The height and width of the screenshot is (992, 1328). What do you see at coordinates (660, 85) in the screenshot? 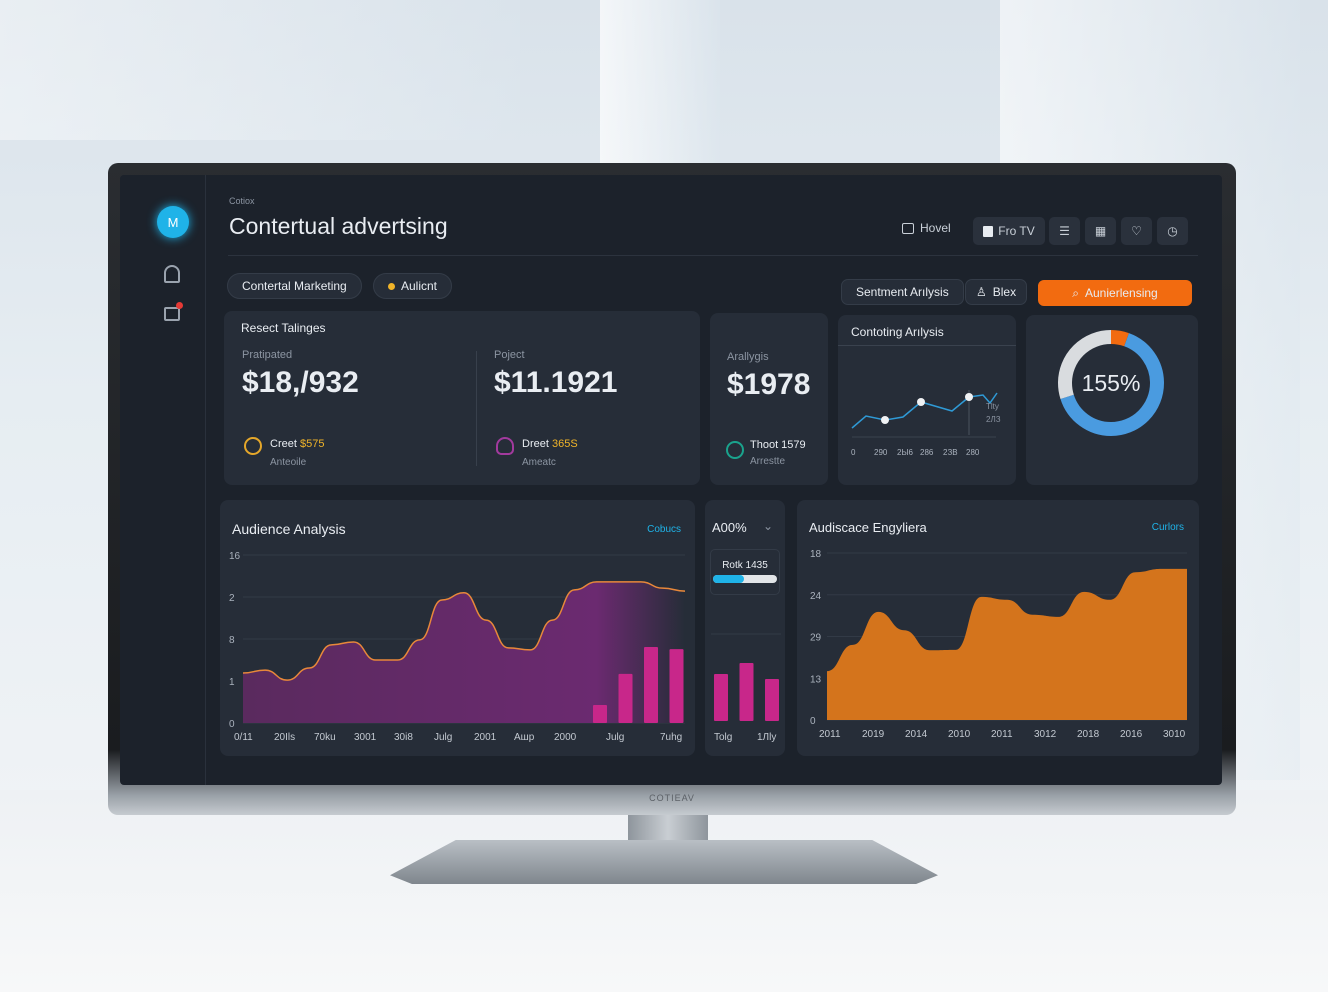
I see `background-window` at bounding box center [660, 85].